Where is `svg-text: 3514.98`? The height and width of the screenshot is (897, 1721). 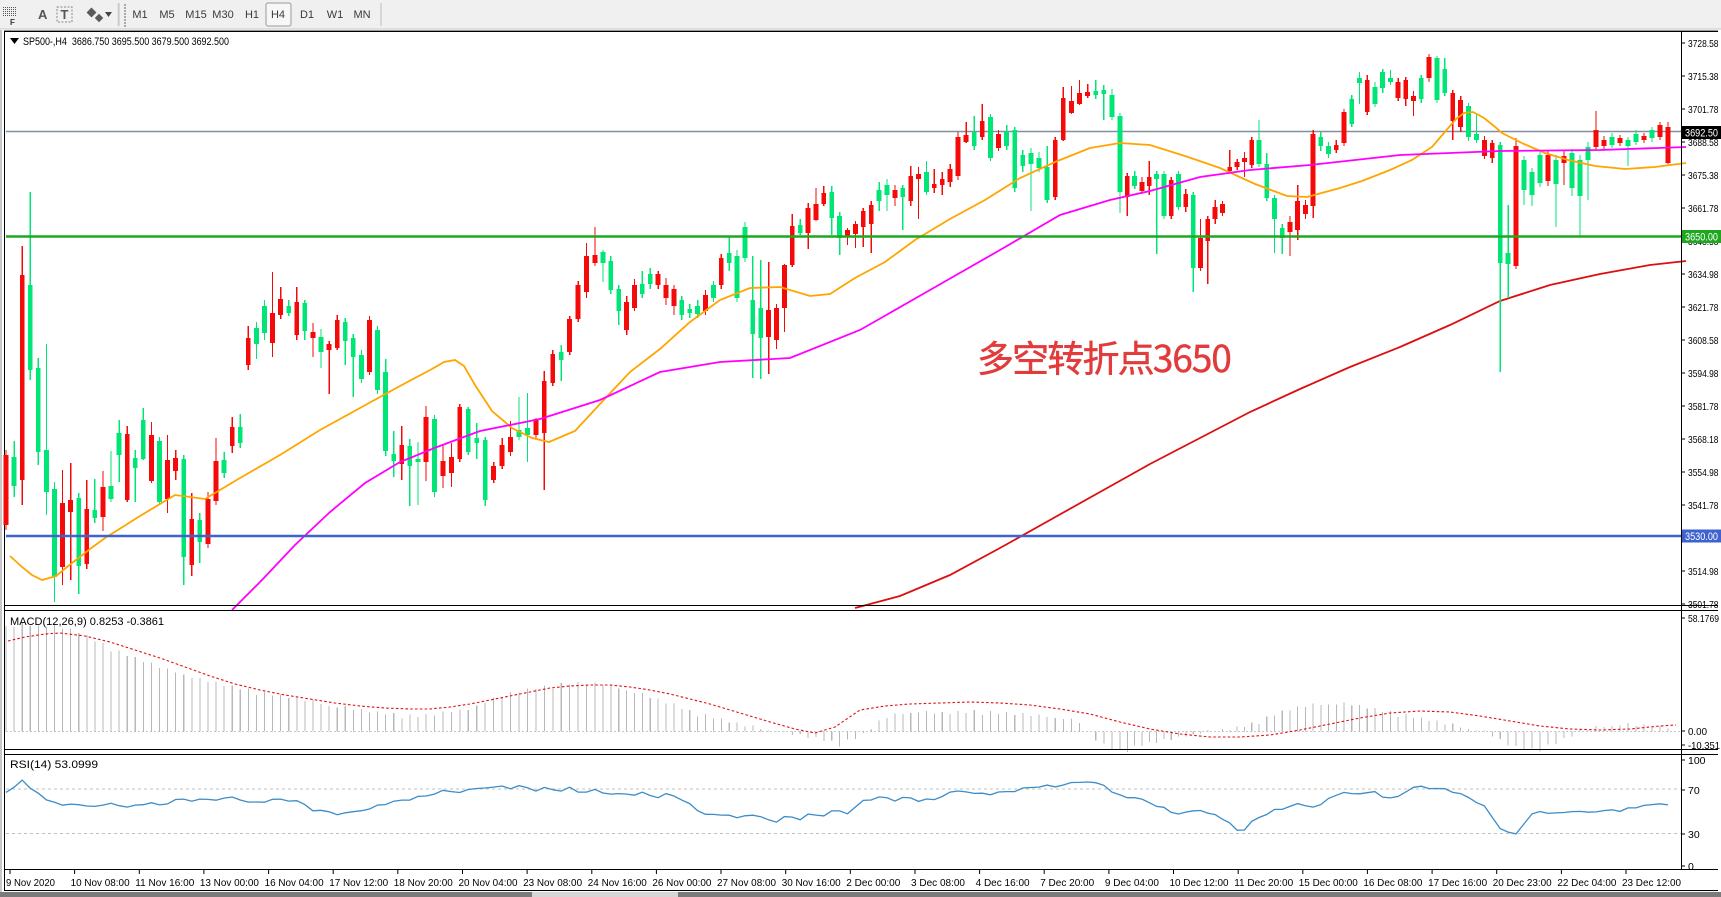
svg-text: 3514.98 is located at coordinates (1703, 572).